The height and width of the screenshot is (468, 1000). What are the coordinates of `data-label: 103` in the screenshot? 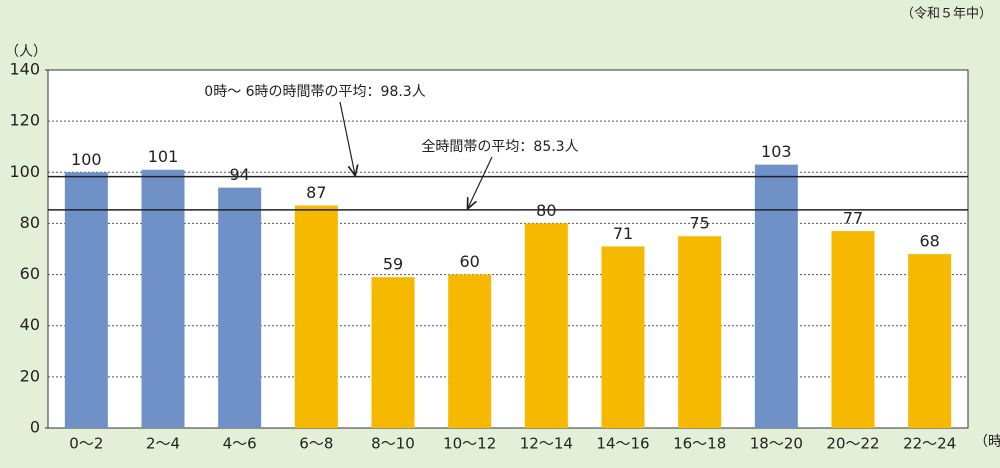 It's located at (776, 151).